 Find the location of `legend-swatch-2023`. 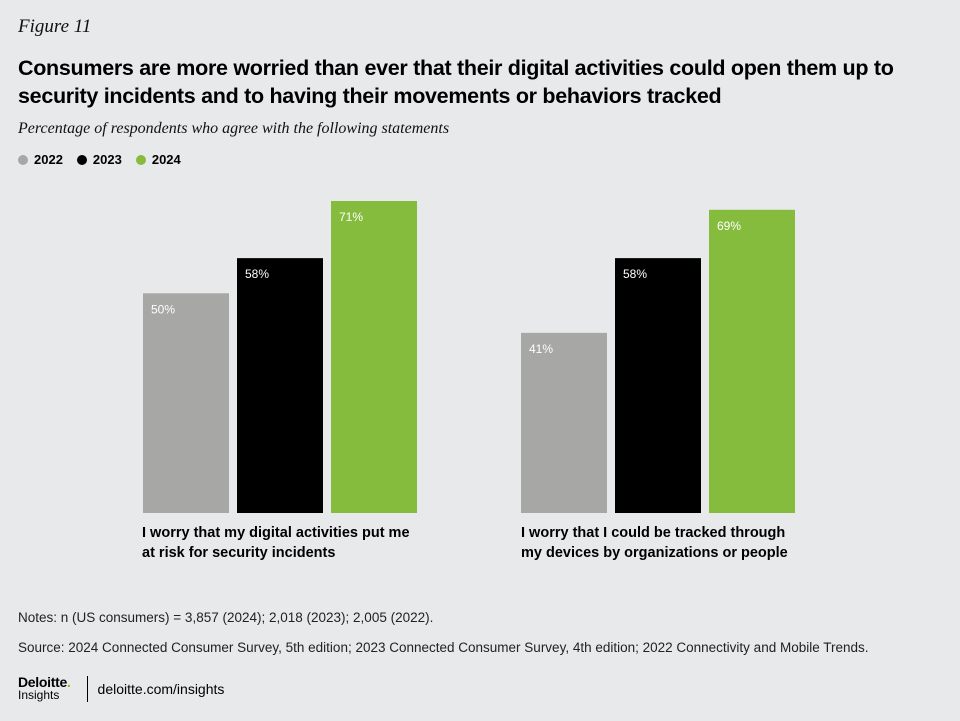

legend-swatch-2023 is located at coordinates (81, 159).